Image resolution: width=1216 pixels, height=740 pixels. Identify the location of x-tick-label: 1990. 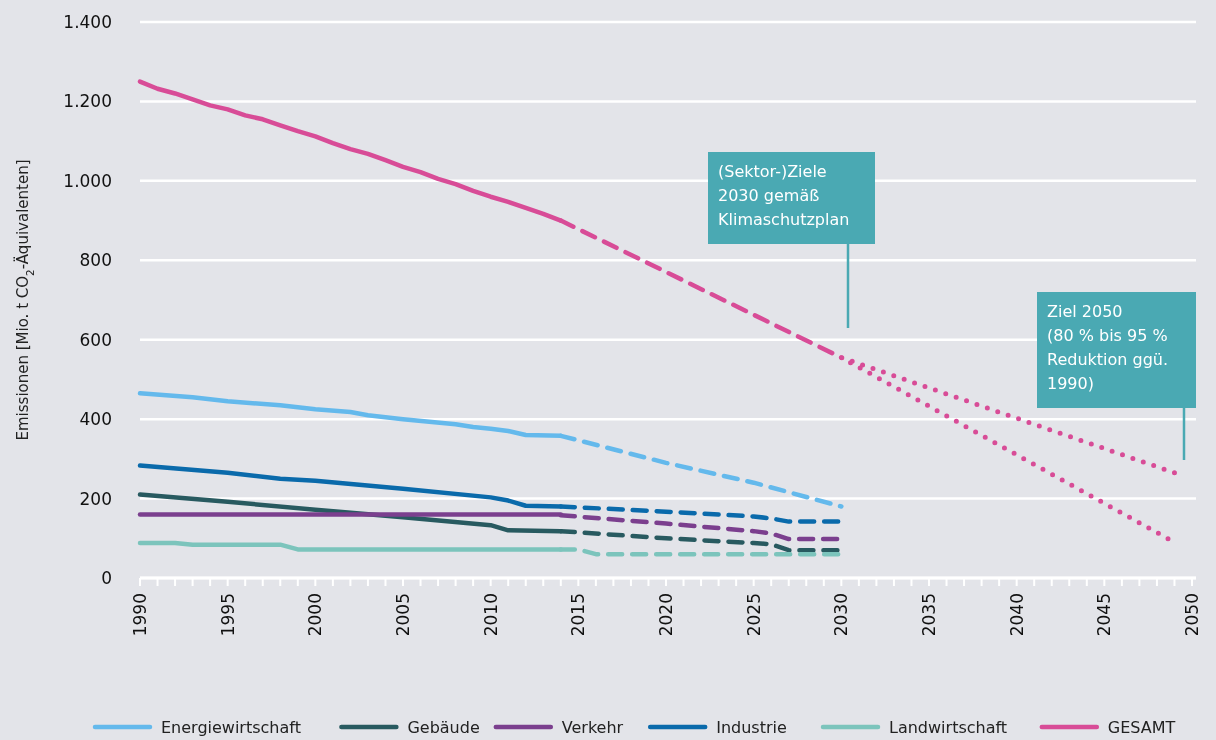
(140, 615).